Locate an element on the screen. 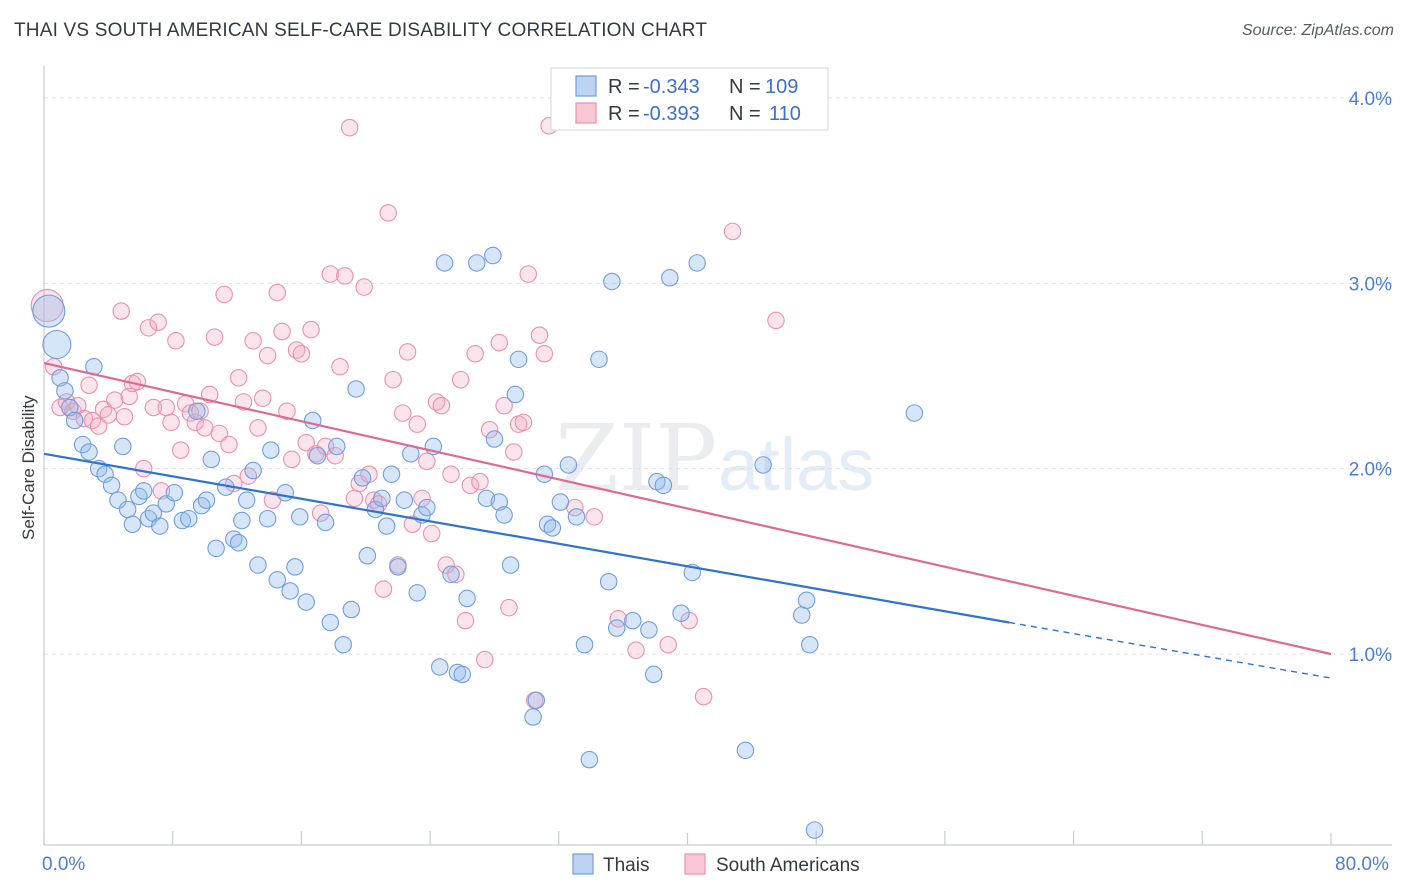 This screenshot has width=1406, height=892. x-tick-max: 80.0% is located at coordinates (1362, 864).